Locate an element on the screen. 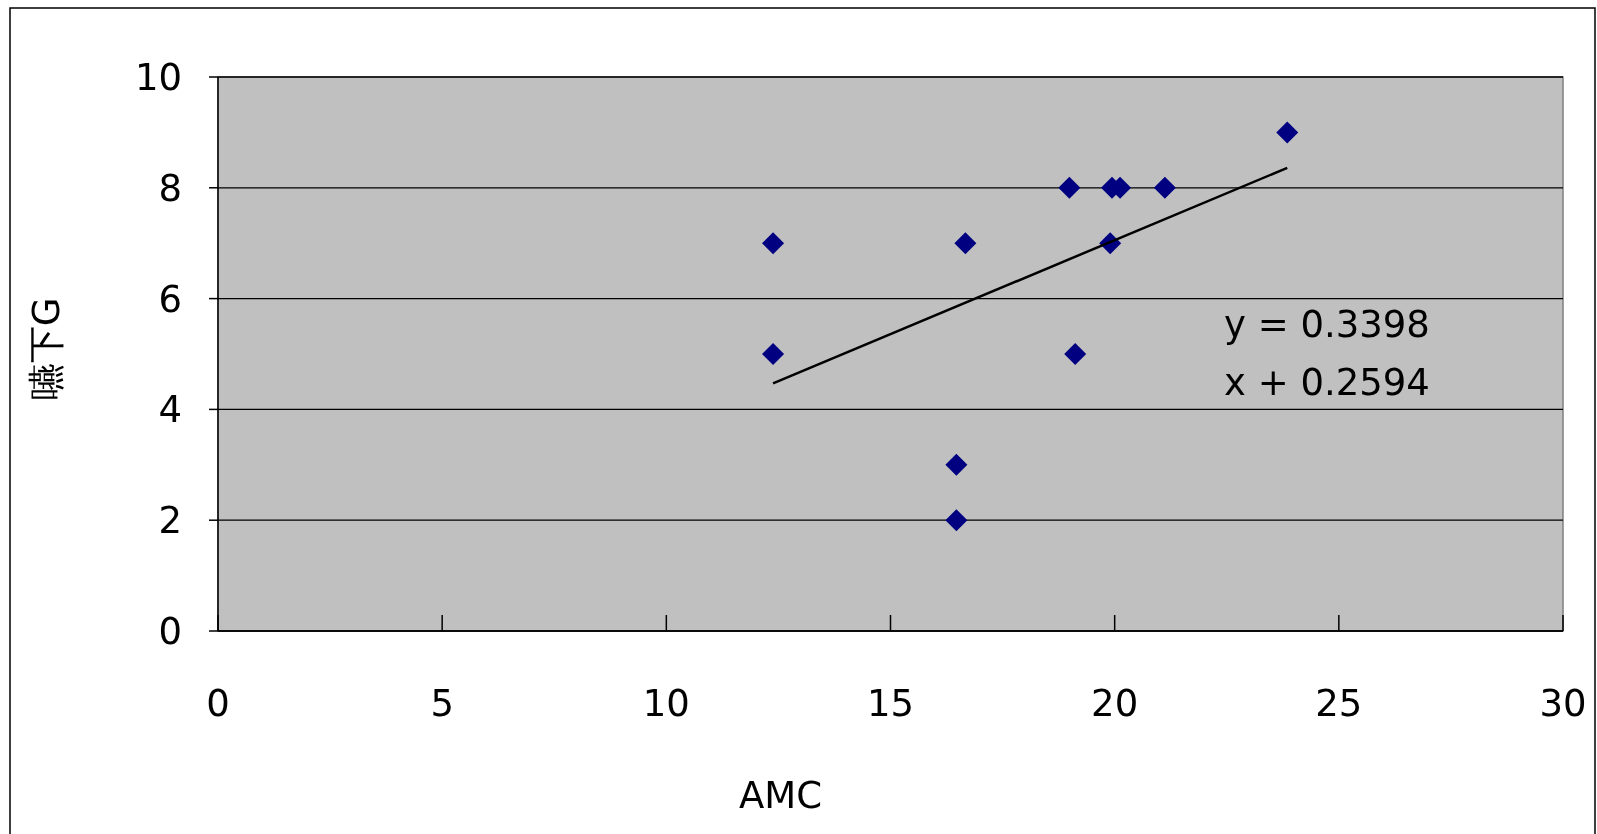  y-tick-label: 4 is located at coordinates (170, 410).